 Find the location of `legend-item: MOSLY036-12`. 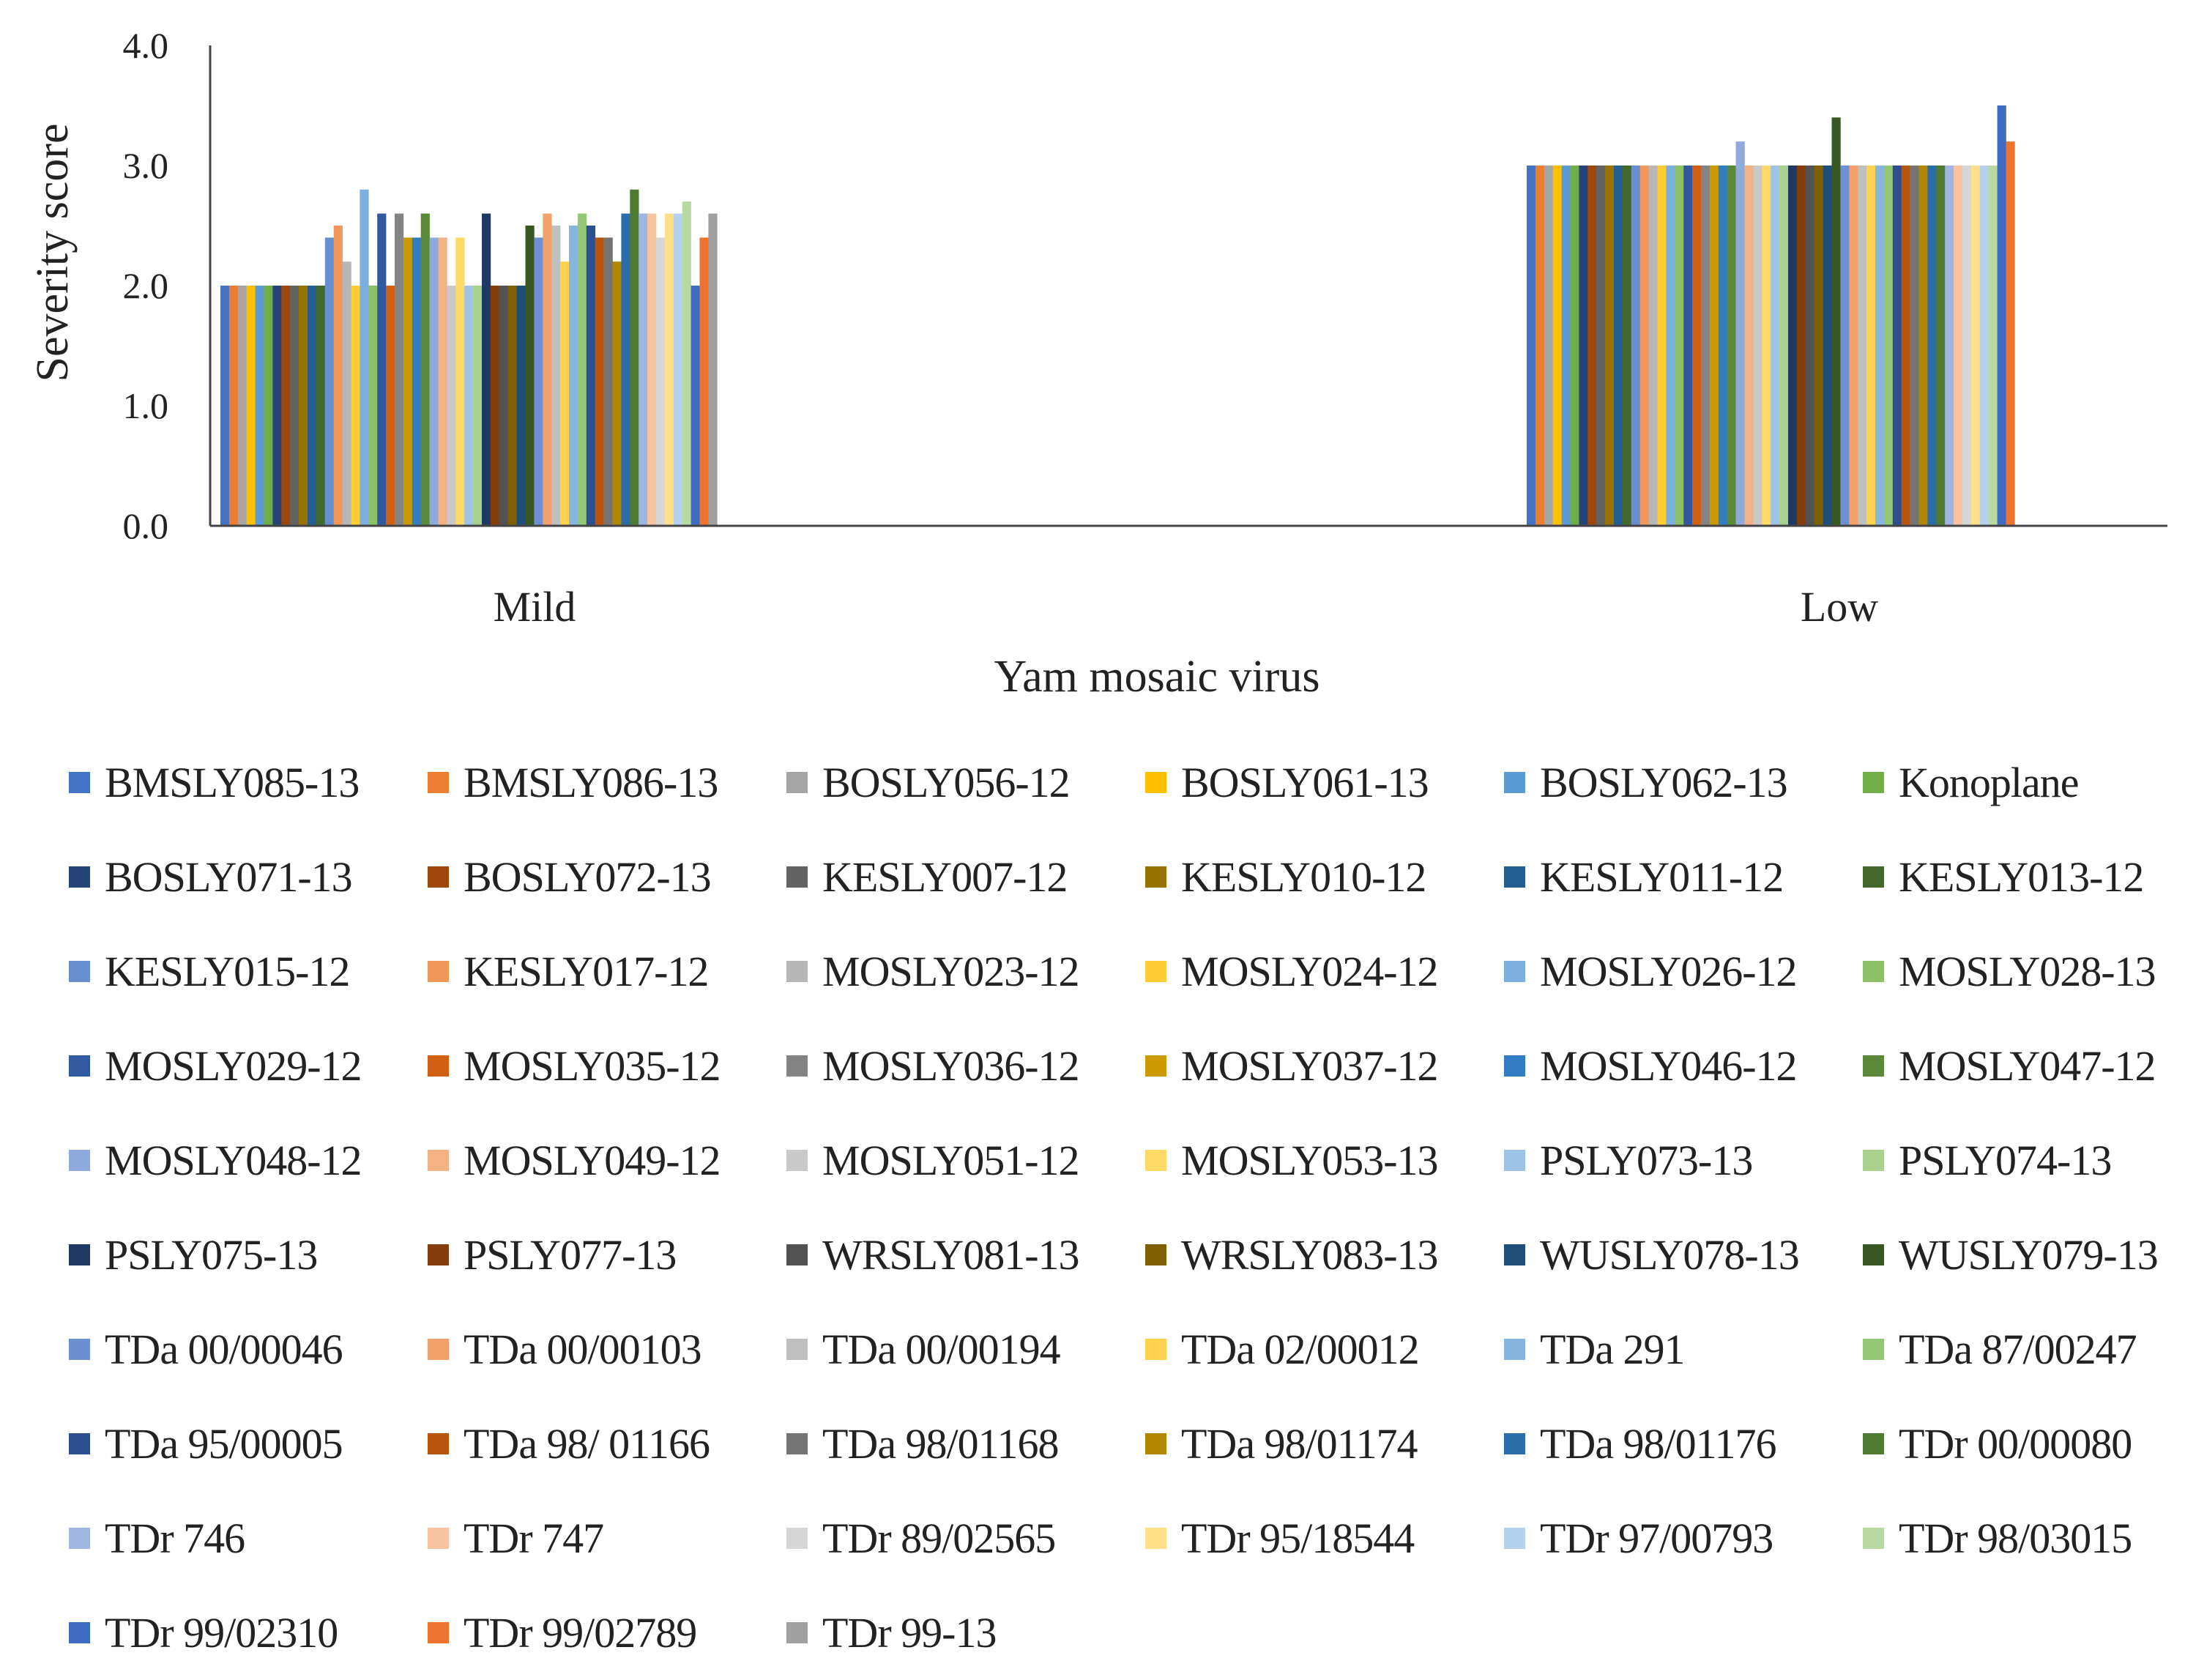

legend-item: MOSLY036-12 is located at coordinates (965, 1066).